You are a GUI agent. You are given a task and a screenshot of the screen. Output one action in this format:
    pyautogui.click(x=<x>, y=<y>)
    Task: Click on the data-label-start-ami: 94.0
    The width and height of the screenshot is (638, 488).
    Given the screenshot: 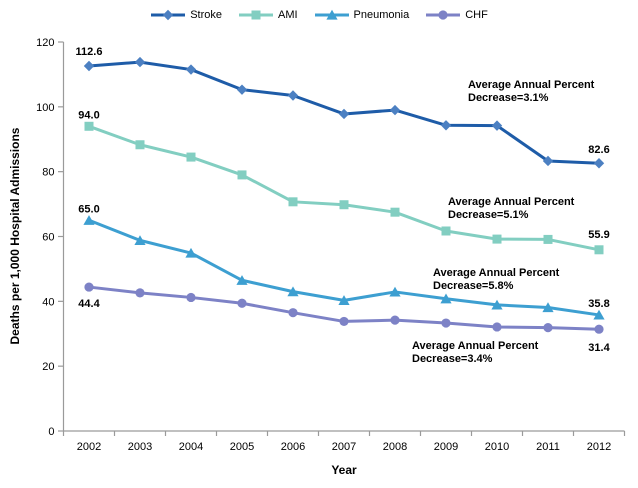 What is the action you would take?
    pyautogui.click(x=88, y=115)
    